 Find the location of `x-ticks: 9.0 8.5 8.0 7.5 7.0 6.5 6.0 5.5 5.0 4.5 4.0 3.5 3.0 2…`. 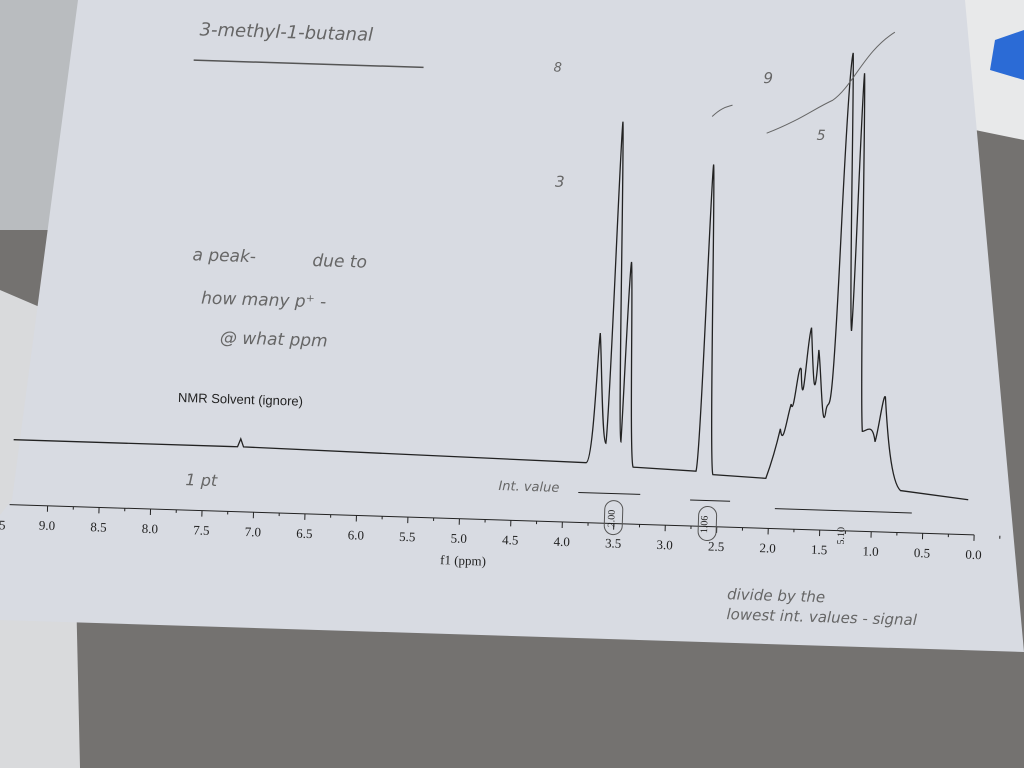

x-ticks: 9.0 8.5 8.0 7.5 7.0 6.5 6.0 5.5 5.0 4.5 4.0 3.5 3.0 2… is located at coordinates (520, 534).